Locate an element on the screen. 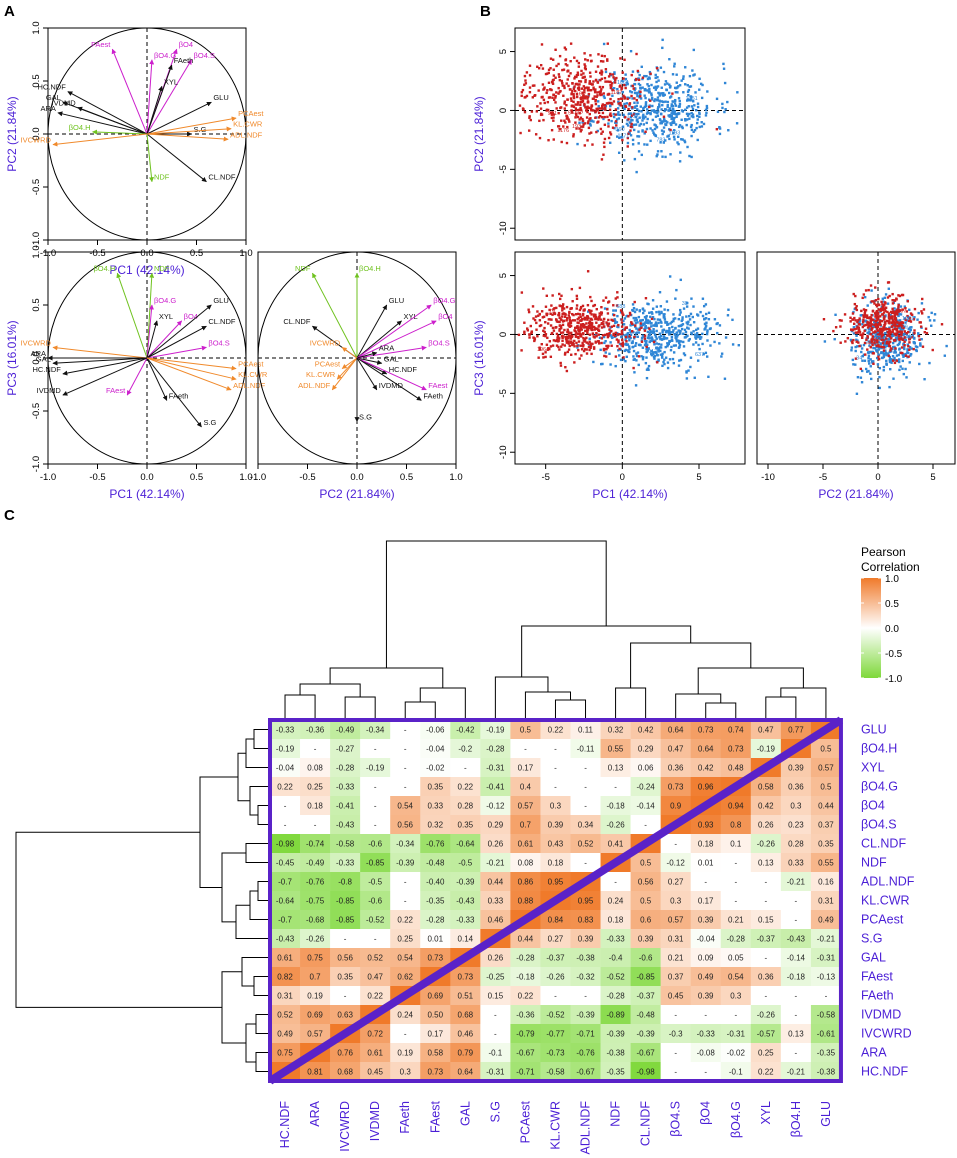  cell-value: 0.36 is located at coordinates (676, 768).